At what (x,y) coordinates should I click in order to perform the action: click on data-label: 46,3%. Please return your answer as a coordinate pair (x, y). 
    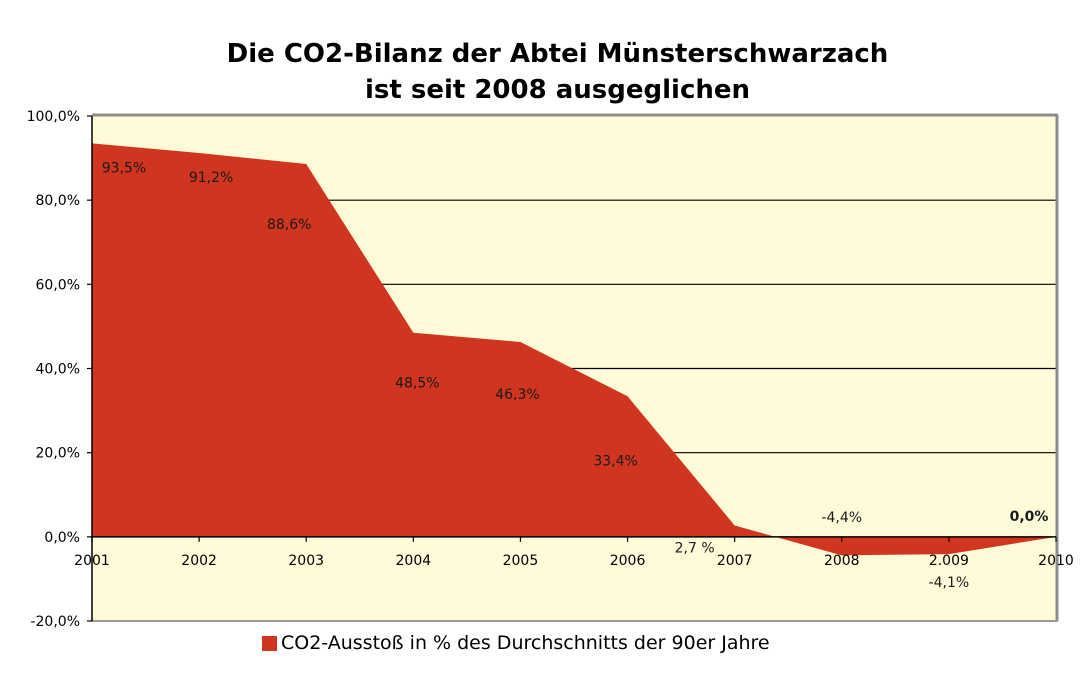
    Looking at the image, I should click on (517, 395).